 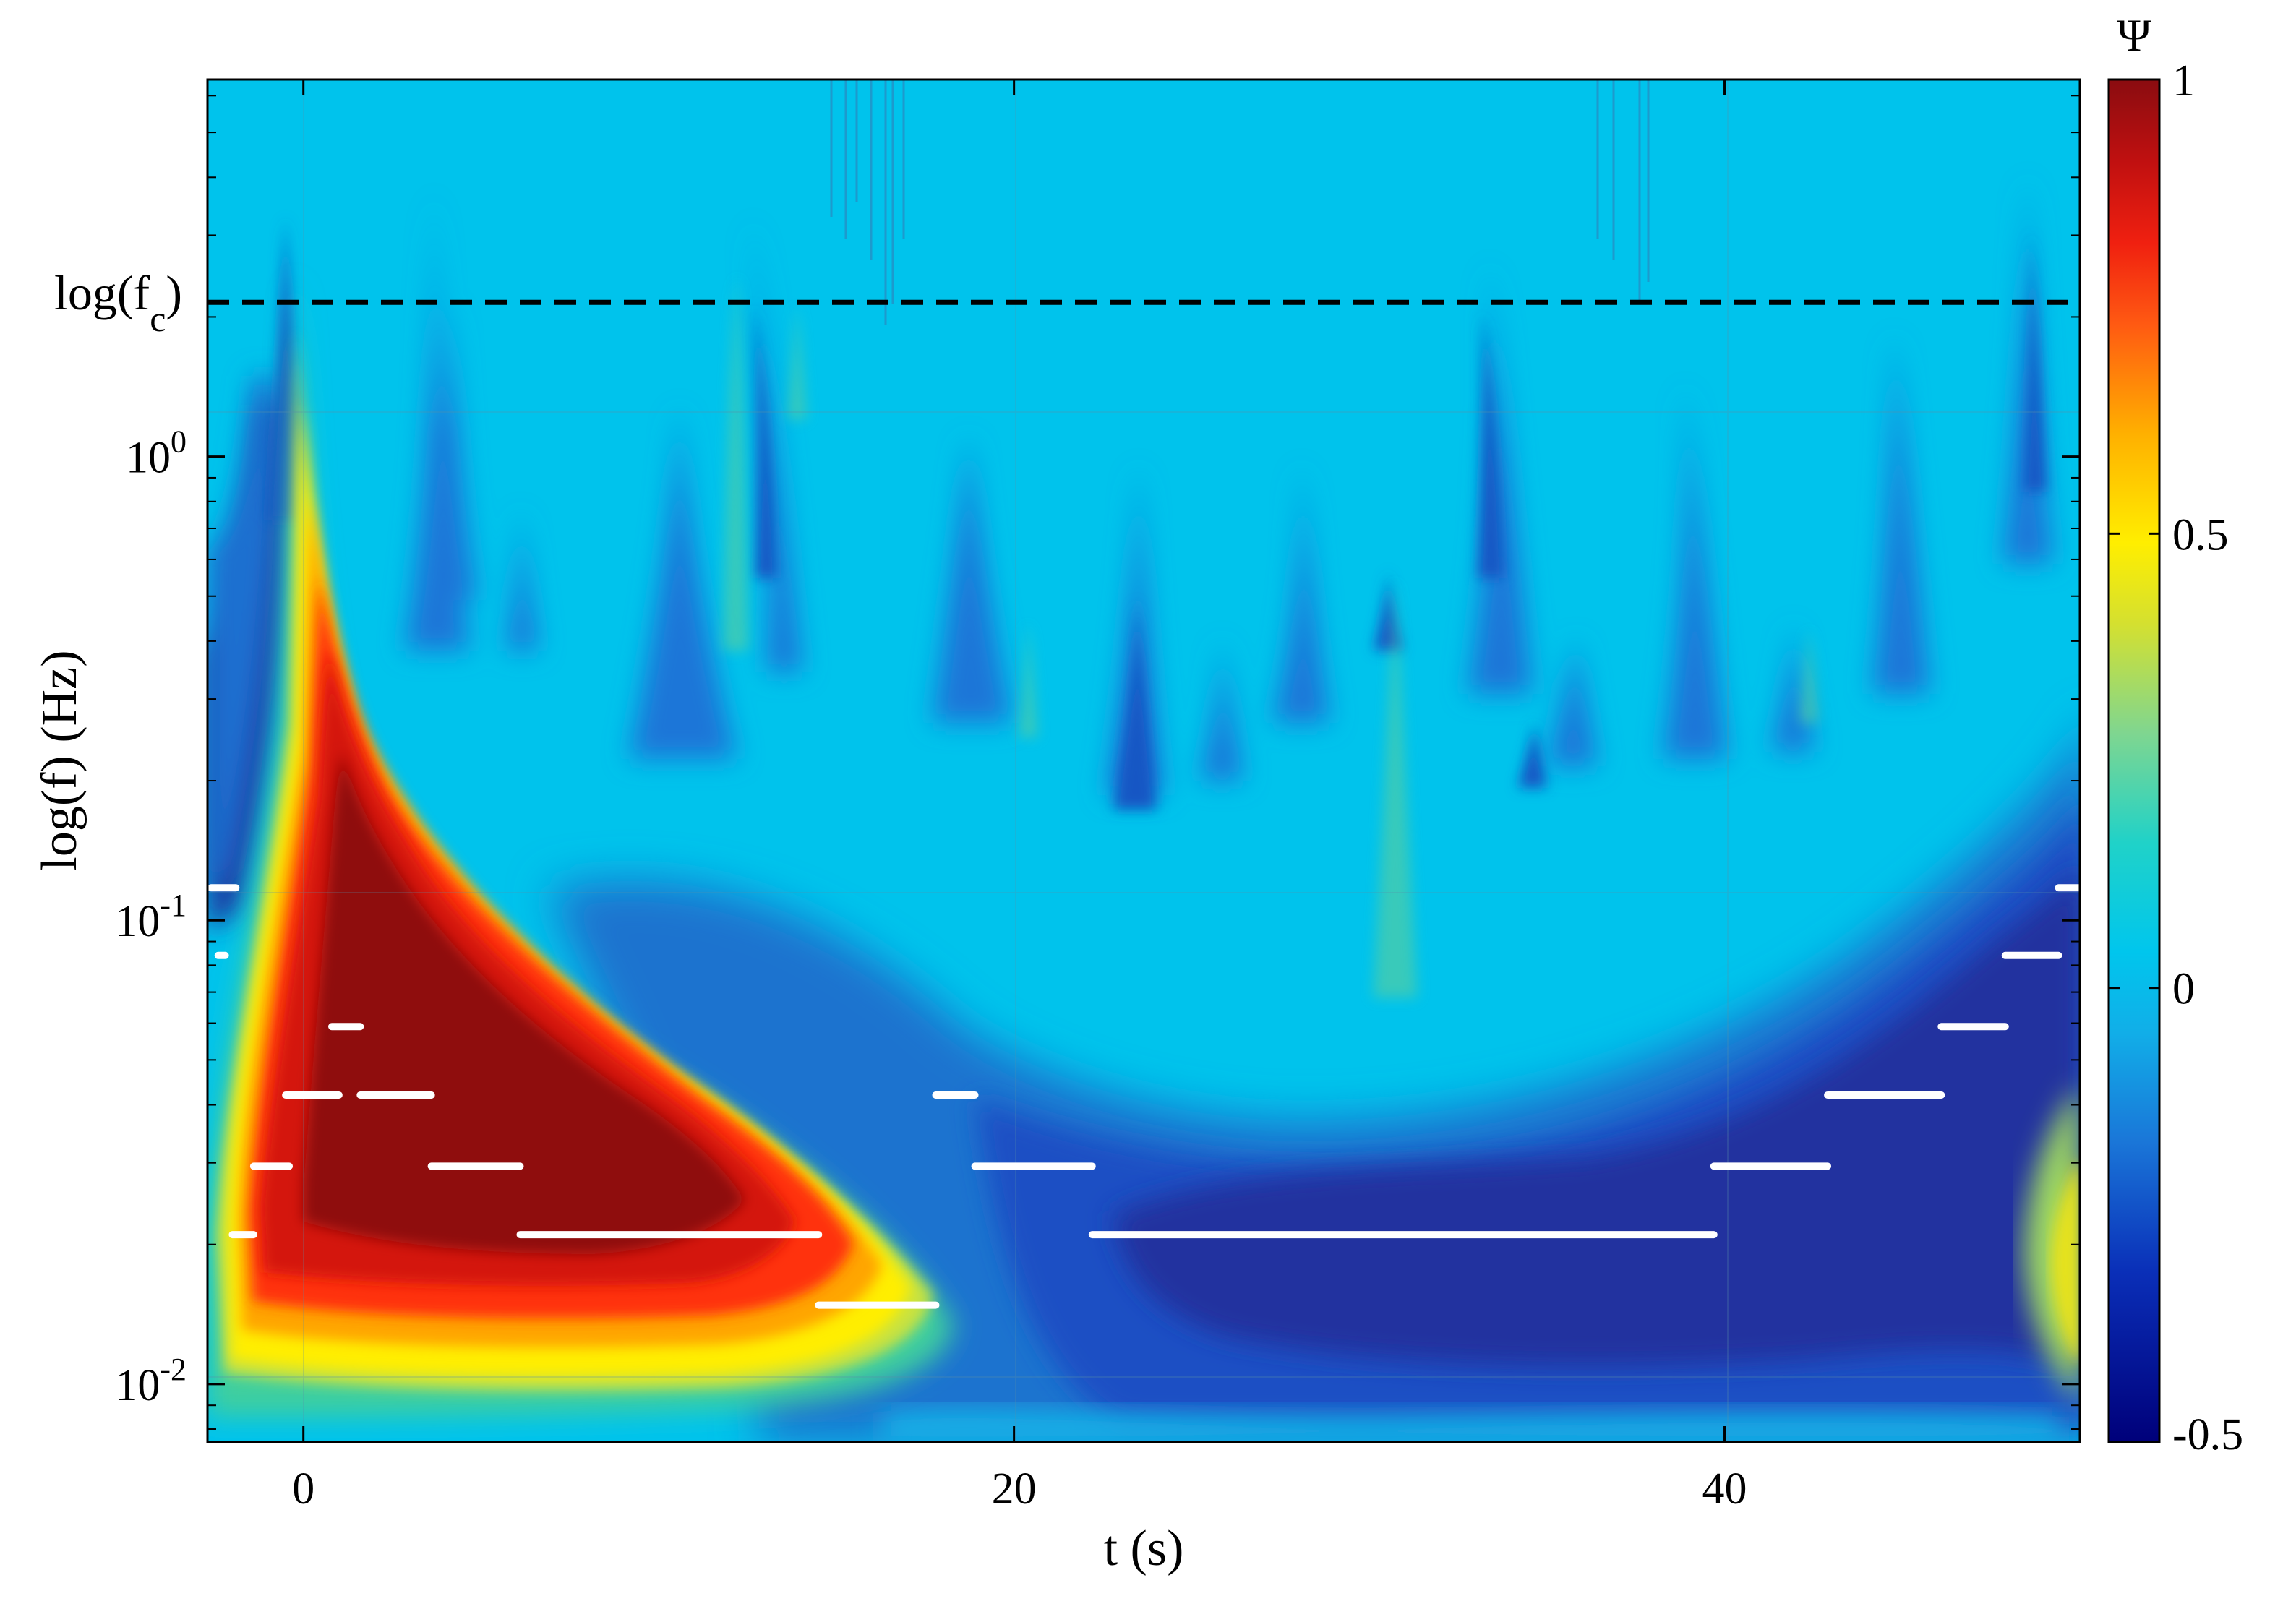 I want to click on x-axis-label: t (s), so click(x=1144, y=1548).